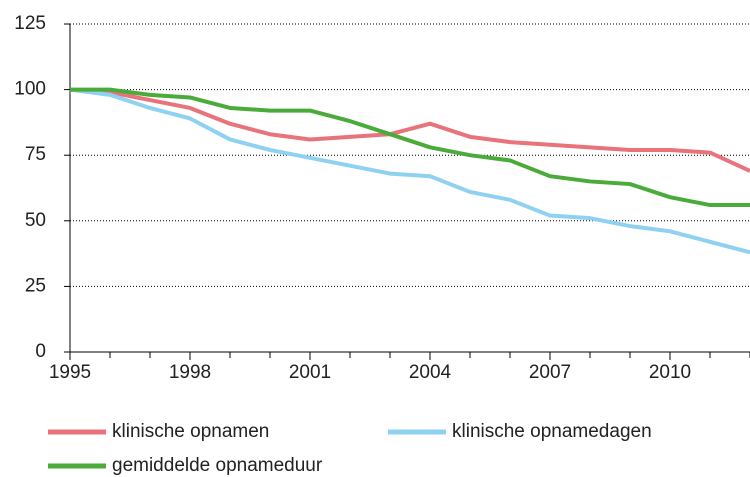 The width and height of the screenshot is (750, 477). What do you see at coordinates (552, 431) in the screenshot?
I see `legend-label: klinische opnamedagen` at bounding box center [552, 431].